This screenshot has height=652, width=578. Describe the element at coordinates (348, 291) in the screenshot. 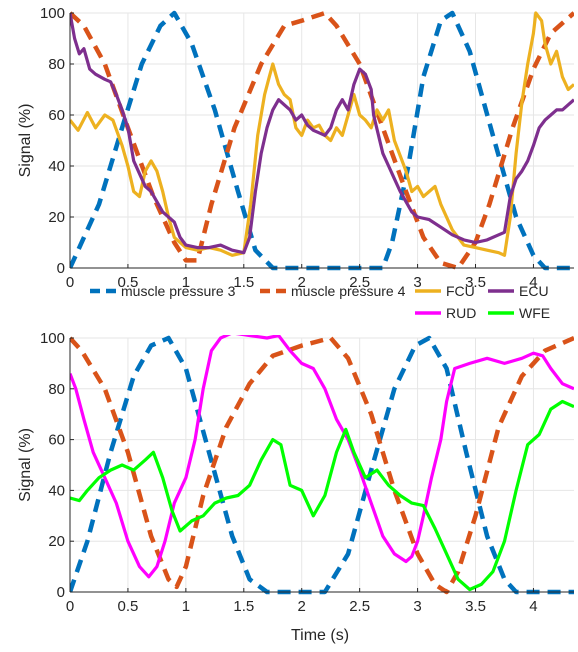

I see `legend-label: muscle pressure 4` at that location.